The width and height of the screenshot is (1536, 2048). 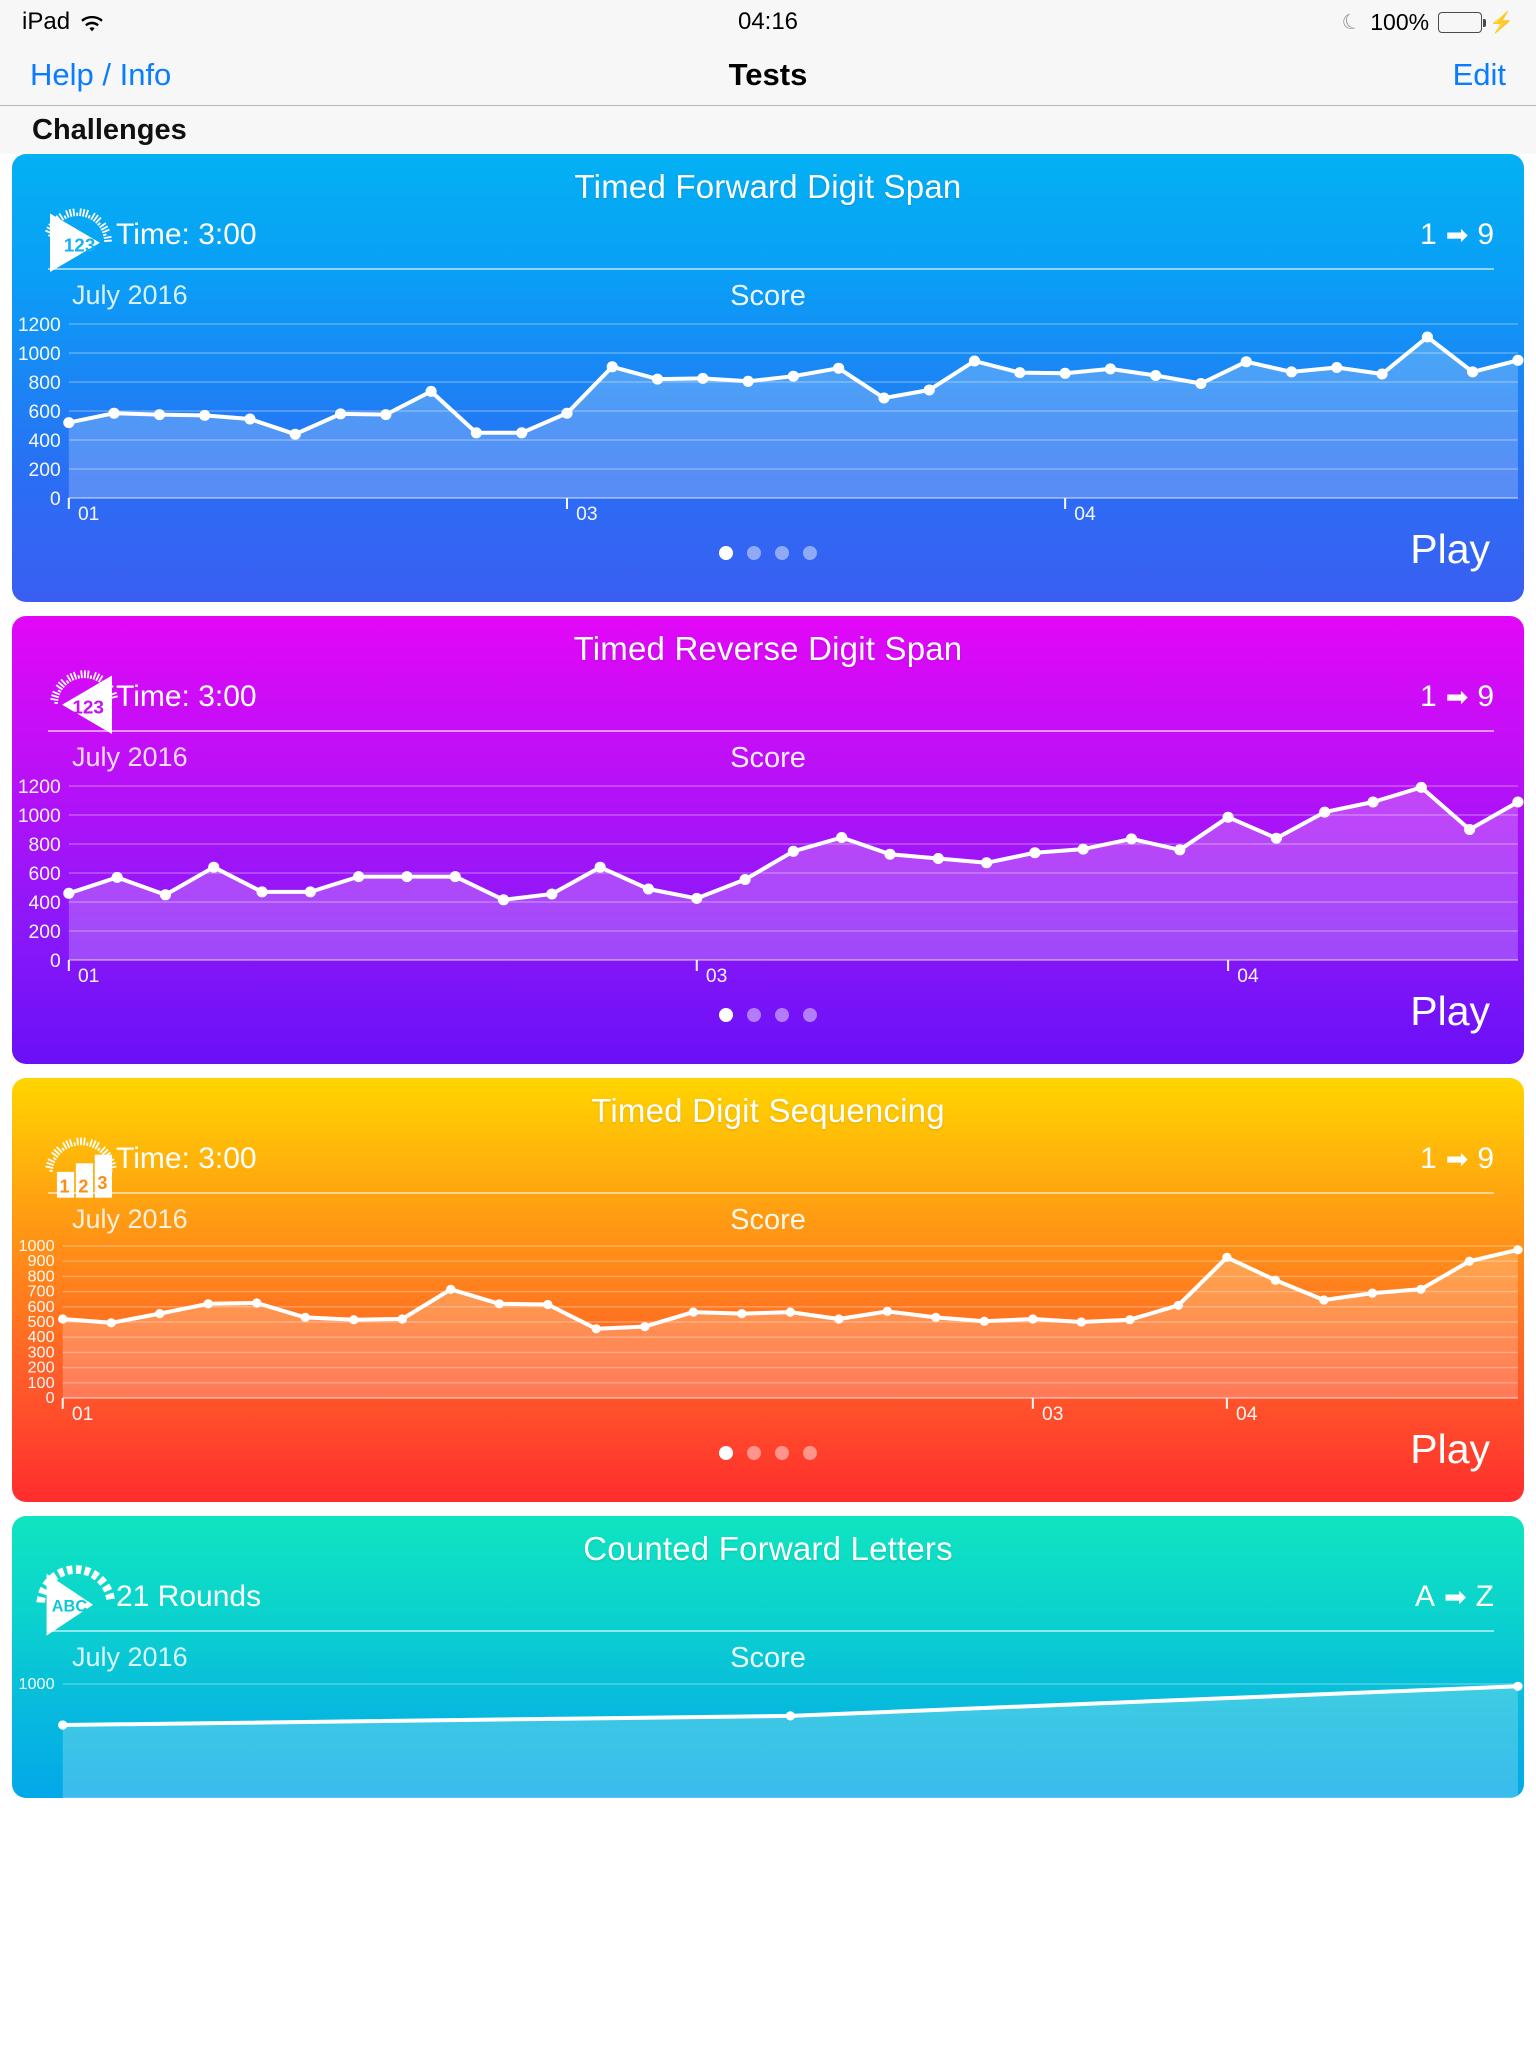 I want to click on svg-text: 700, so click(x=41, y=1292).